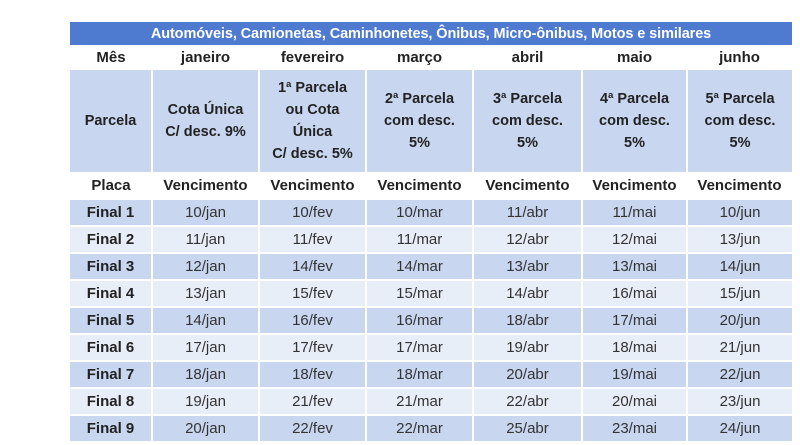 This screenshot has width=800, height=445. Describe the element at coordinates (312, 239) in the screenshot. I see `due-date-cell: 11/fev` at that location.